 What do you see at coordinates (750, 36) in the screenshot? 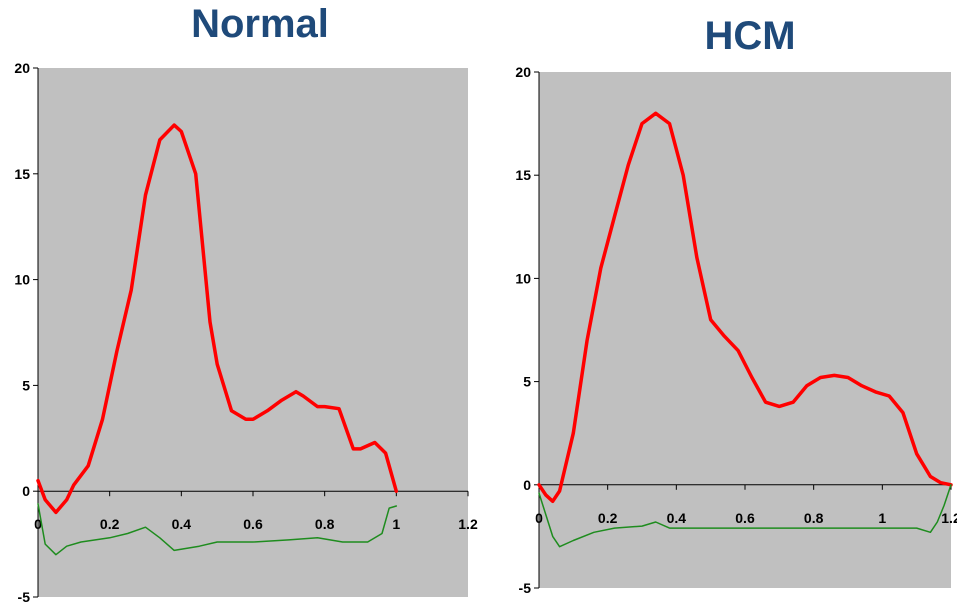
I see `chart-title-hcm: HCM` at bounding box center [750, 36].